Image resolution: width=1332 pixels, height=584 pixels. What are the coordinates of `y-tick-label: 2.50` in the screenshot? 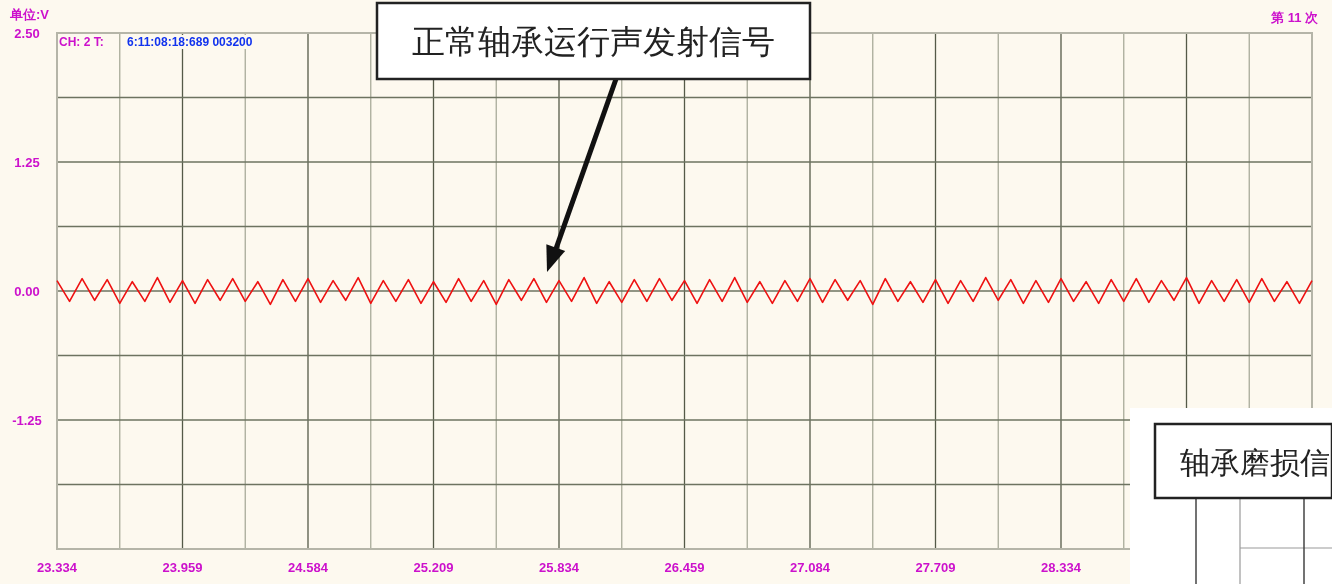 It's located at (27, 33).